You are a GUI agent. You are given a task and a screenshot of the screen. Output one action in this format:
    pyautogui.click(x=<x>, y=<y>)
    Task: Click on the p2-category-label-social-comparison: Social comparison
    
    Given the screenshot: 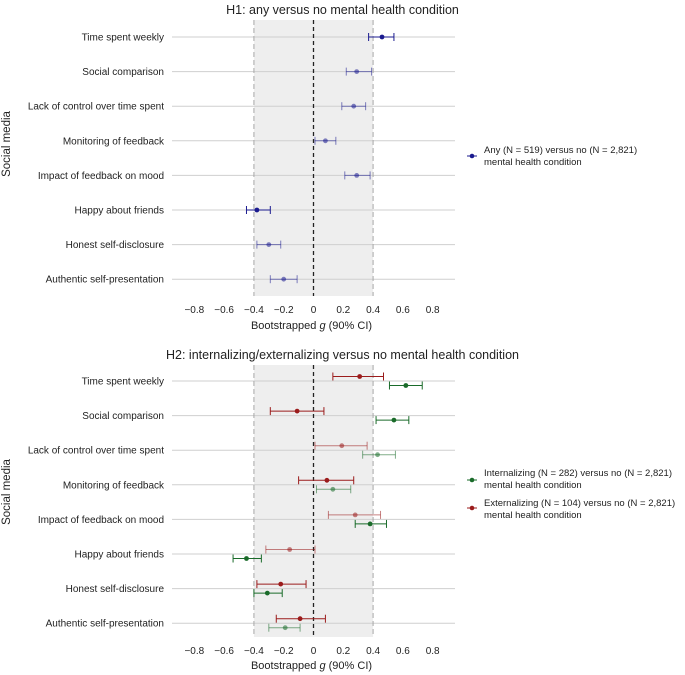 What is the action you would take?
    pyautogui.click(x=123, y=416)
    